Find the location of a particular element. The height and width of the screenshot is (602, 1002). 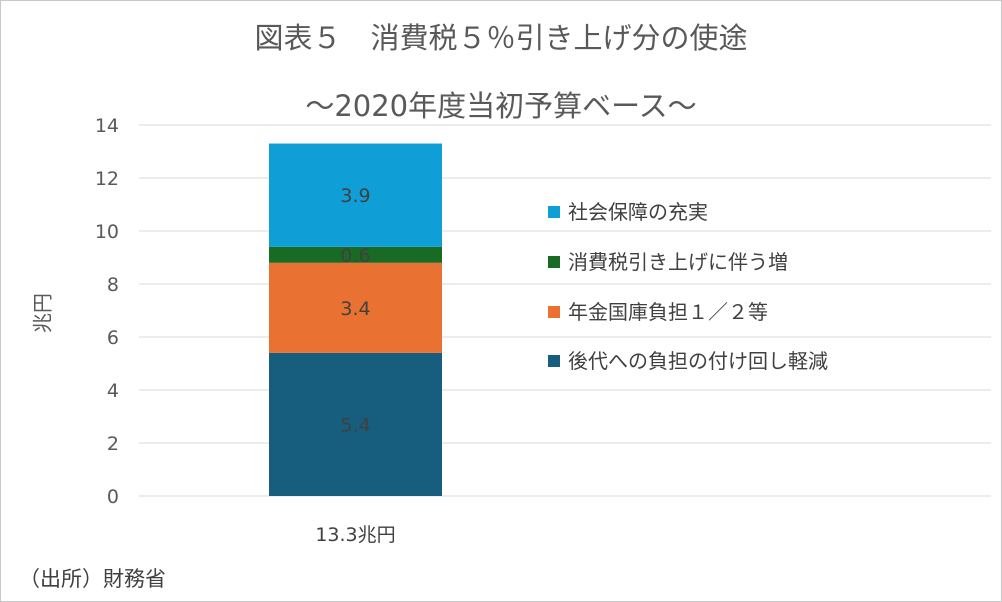

chart-title-line2: ～2020年度当初予算ベース～ is located at coordinates (501, 106).